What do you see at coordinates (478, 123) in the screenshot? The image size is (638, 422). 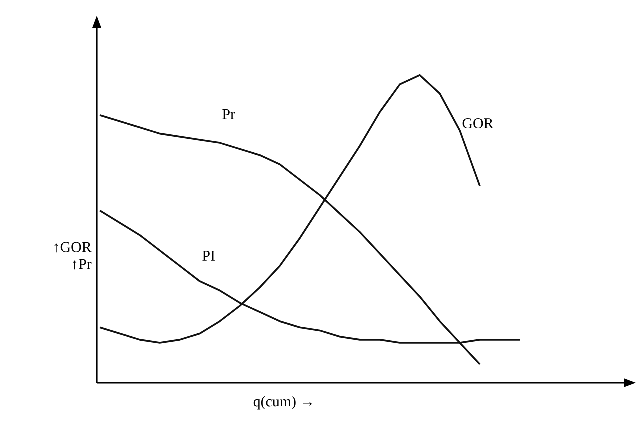 I see `series-label: GOR` at bounding box center [478, 123].